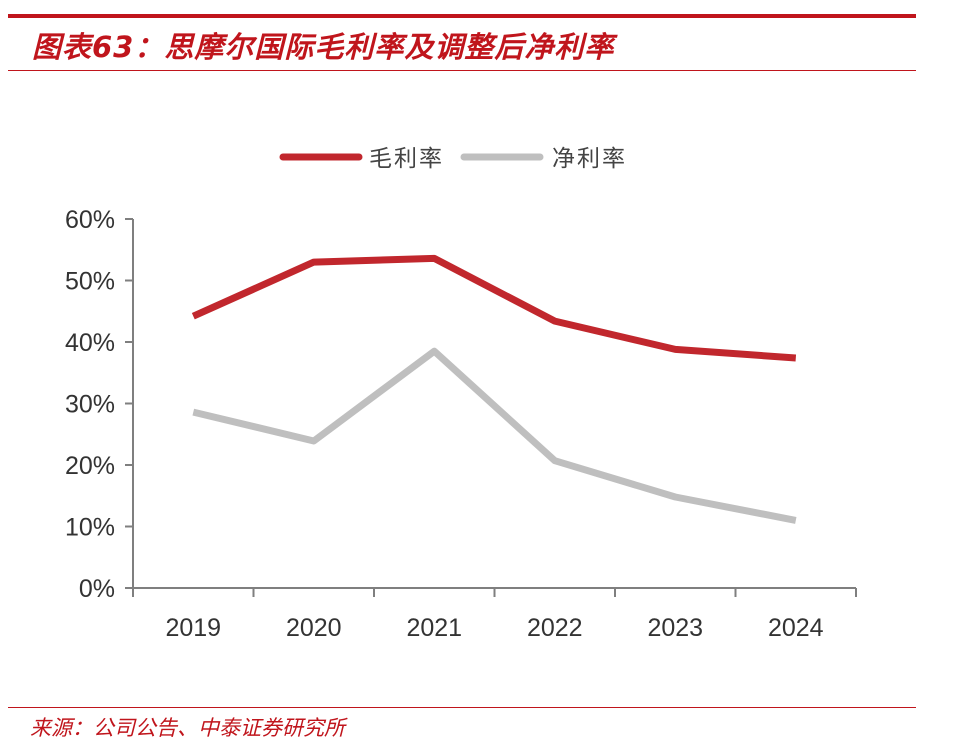  What do you see at coordinates (589, 159) in the screenshot?
I see `legend-label: 净利率` at bounding box center [589, 159].